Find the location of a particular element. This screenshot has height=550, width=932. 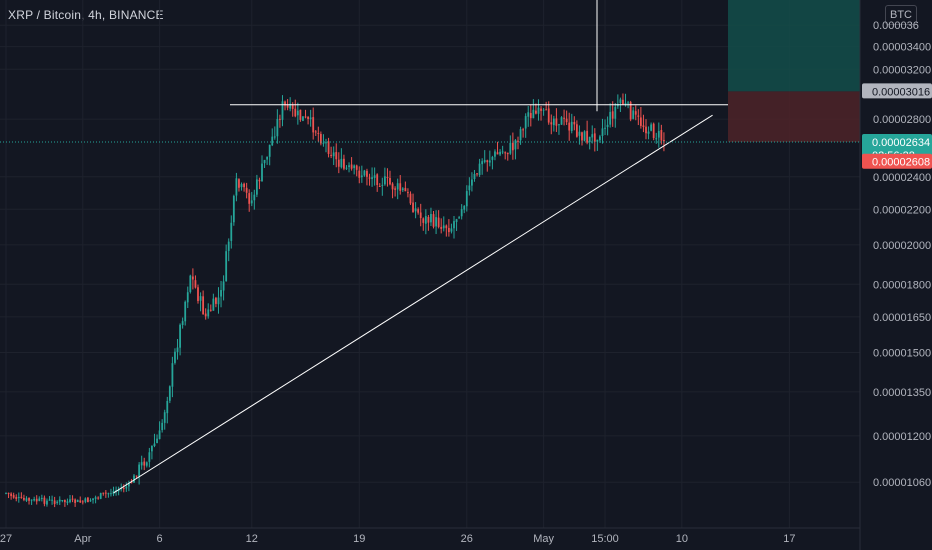

time-tick-label: 26 is located at coordinates (467, 539).